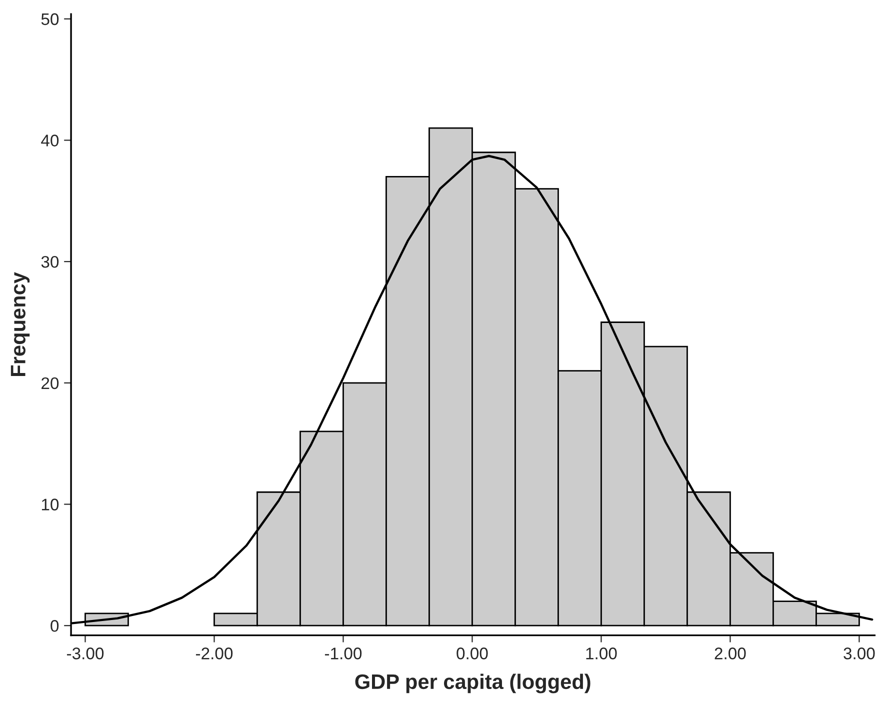 This screenshot has width=888, height=702. What do you see at coordinates (50, 140) in the screenshot?
I see `y-tick-label: 40` at bounding box center [50, 140].